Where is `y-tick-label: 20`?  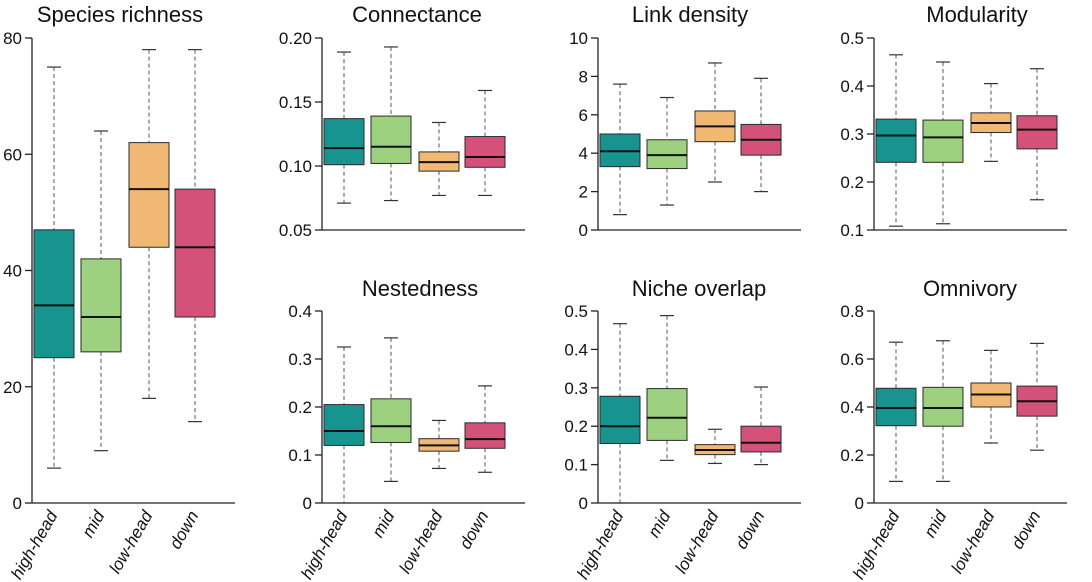
y-tick-label: 20 is located at coordinates (12, 387).